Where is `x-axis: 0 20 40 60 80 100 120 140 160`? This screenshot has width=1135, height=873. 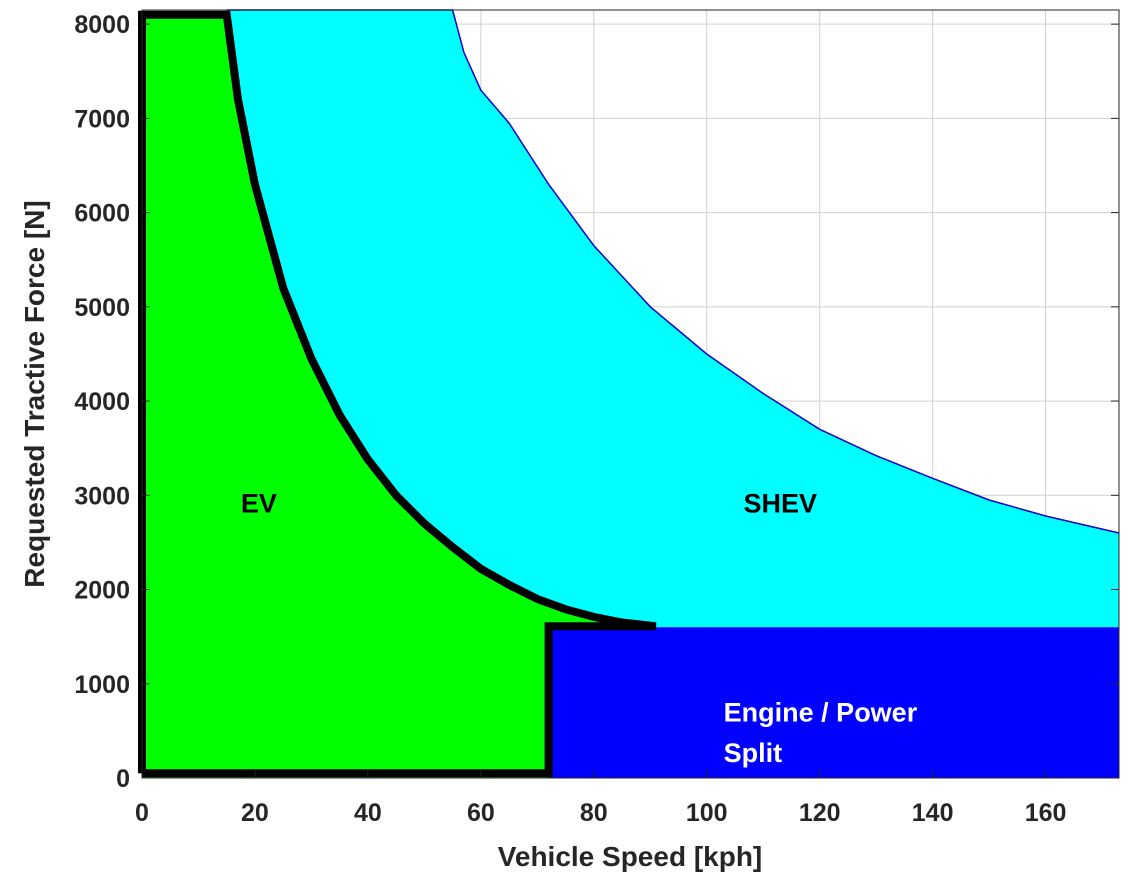
x-axis: 0 20 40 60 80 100 120 140 160 is located at coordinates (600, 798).